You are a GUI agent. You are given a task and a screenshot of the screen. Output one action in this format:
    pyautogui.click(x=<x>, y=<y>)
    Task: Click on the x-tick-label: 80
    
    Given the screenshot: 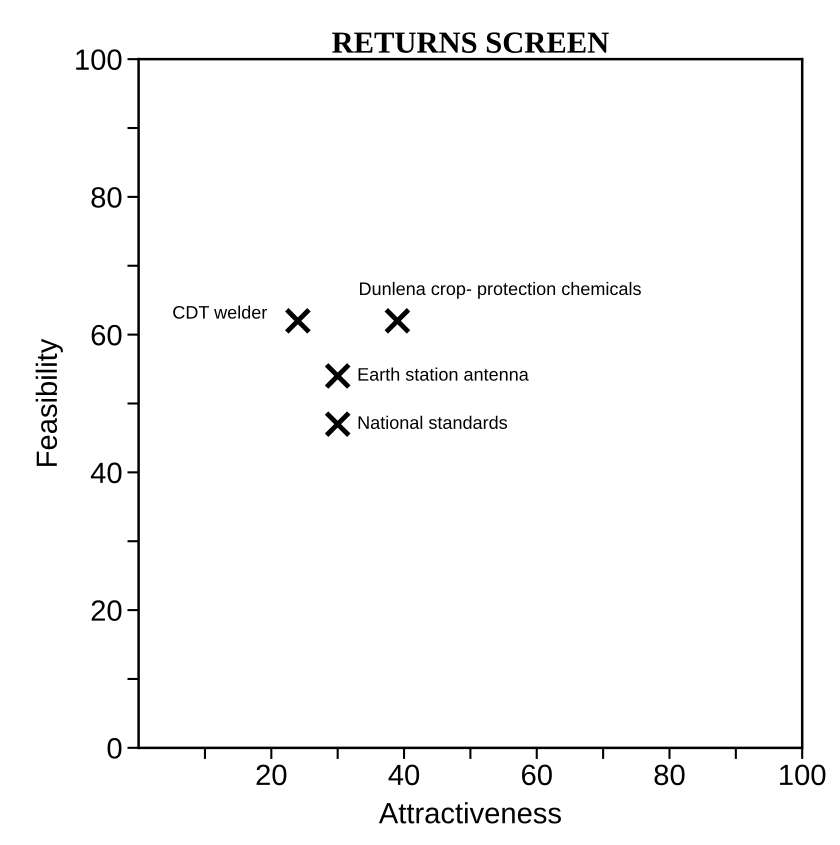 What is the action you would take?
    pyautogui.click(x=669, y=775)
    